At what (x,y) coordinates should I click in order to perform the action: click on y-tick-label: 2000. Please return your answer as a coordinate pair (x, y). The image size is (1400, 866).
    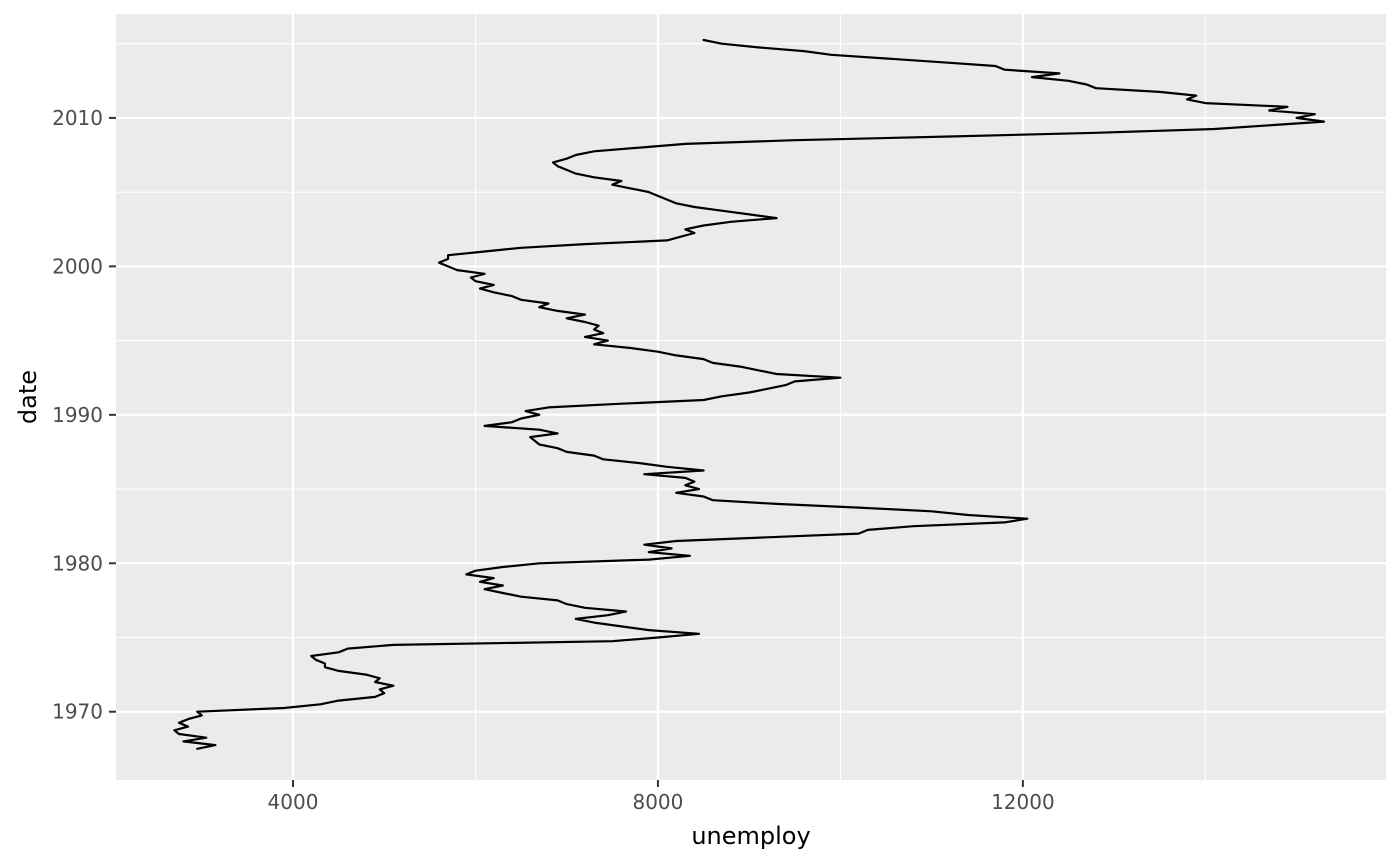
    Looking at the image, I should click on (77, 266).